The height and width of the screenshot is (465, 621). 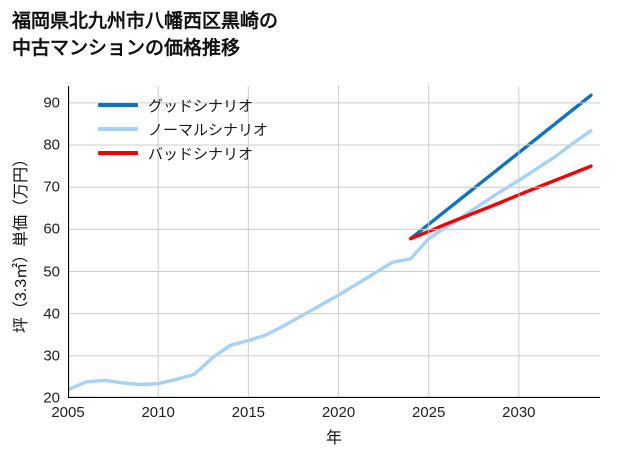 I want to click on y-tick-50: 50, so click(x=51, y=271).